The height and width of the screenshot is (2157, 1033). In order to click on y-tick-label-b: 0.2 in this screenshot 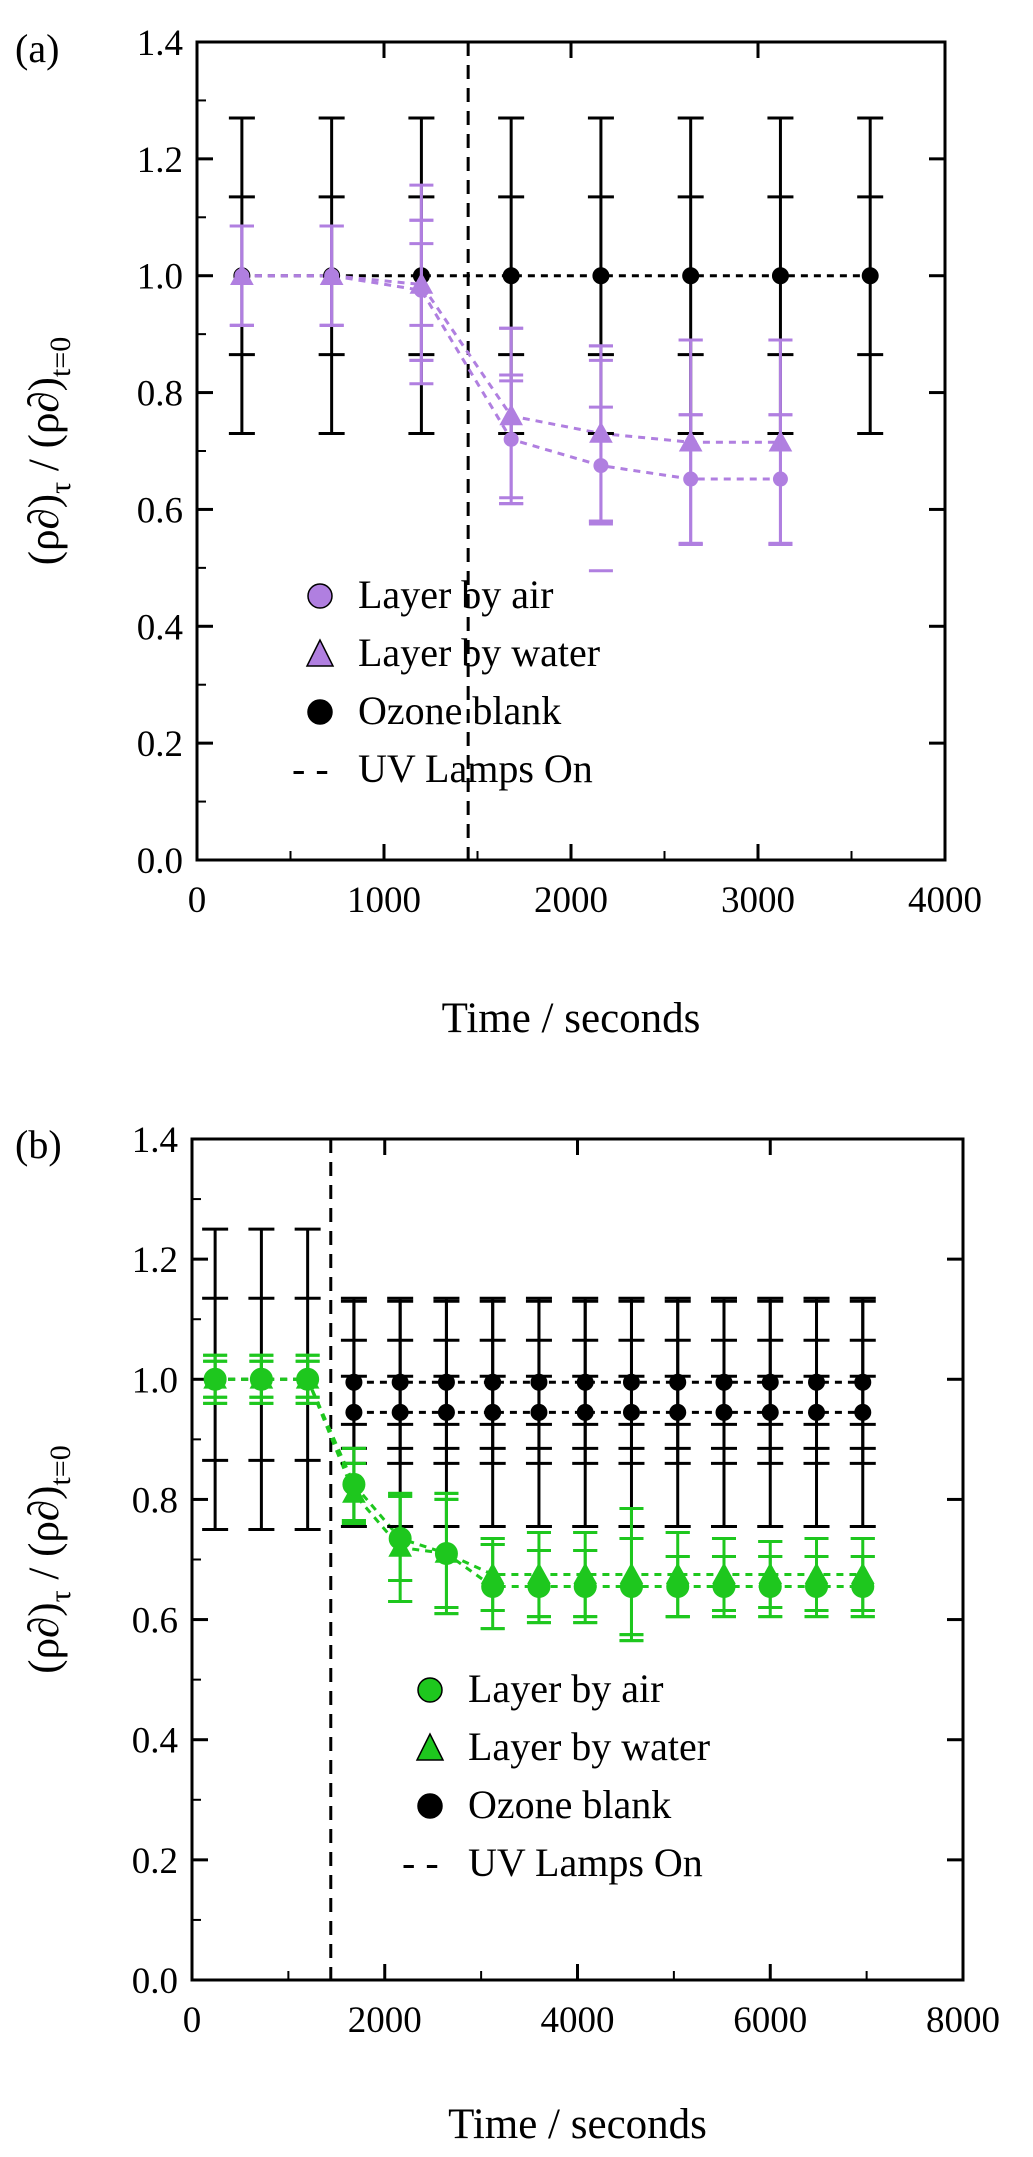, I will do `click(155, 1861)`.